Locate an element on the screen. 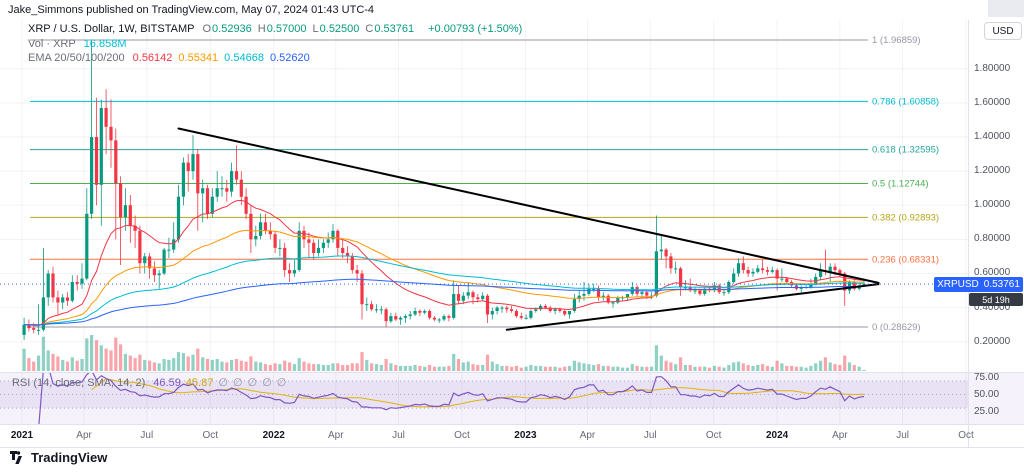 Image resolution: width=1024 pixels, height=472 pixels. trendline-lower is located at coordinates (692, 307).